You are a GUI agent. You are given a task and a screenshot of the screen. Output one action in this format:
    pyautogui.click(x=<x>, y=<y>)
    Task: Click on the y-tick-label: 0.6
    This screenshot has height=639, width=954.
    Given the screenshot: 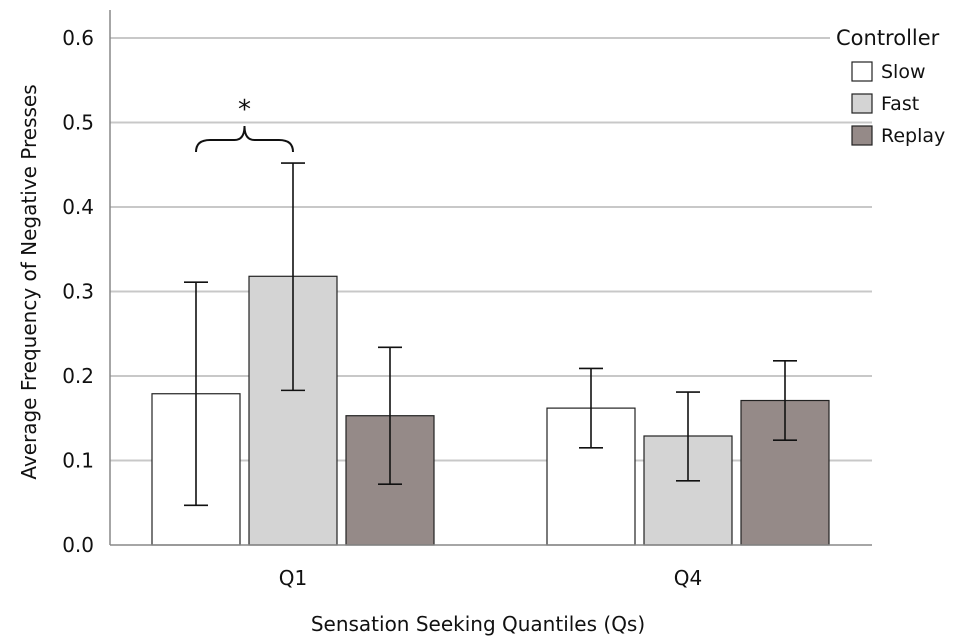 What is the action you would take?
    pyautogui.click(x=78, y=38)
    